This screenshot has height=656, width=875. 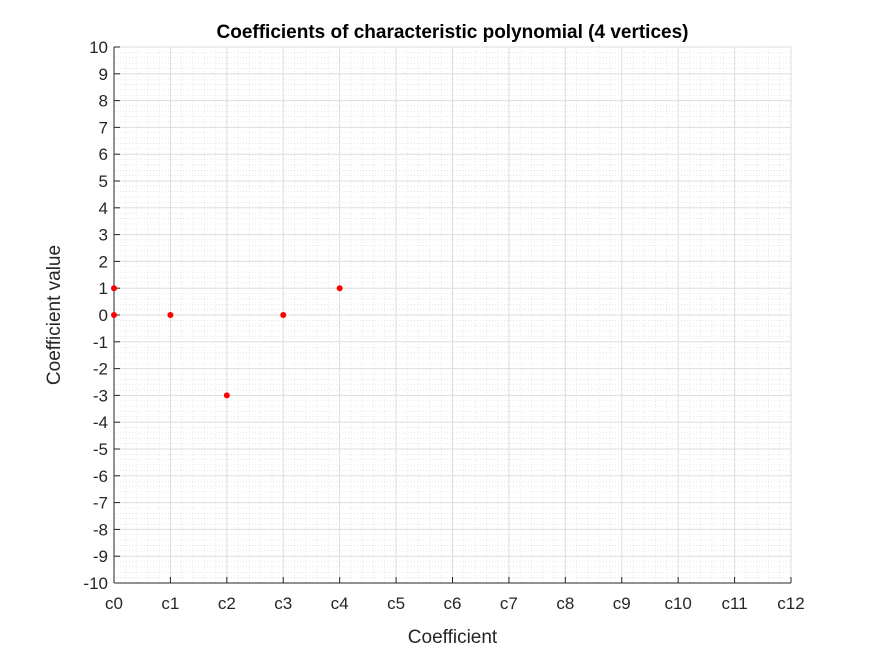 I want to click on x-tick-label: c1, so click(x=170, y=603).